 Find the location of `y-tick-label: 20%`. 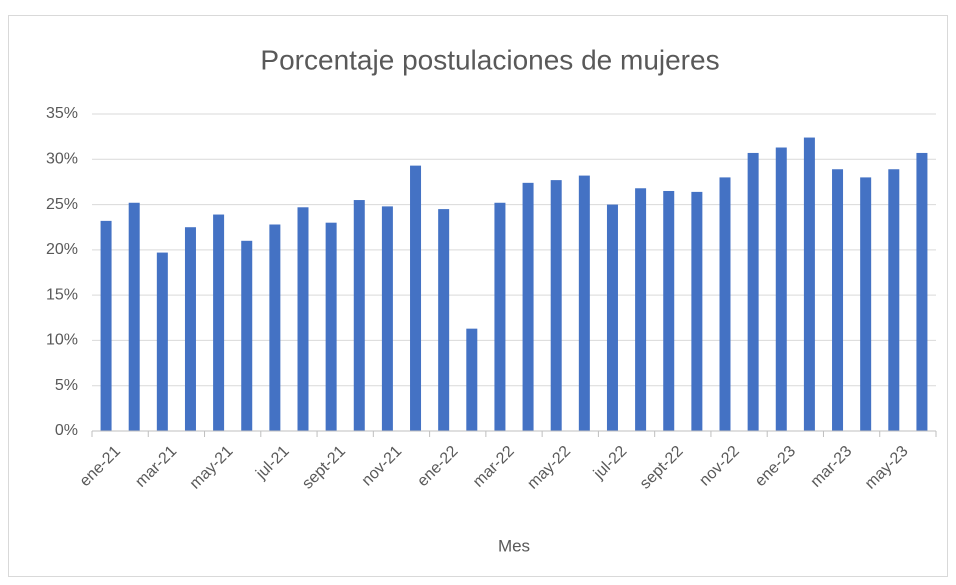

y-tick-label: 20% is located at coordinates (62, 249).